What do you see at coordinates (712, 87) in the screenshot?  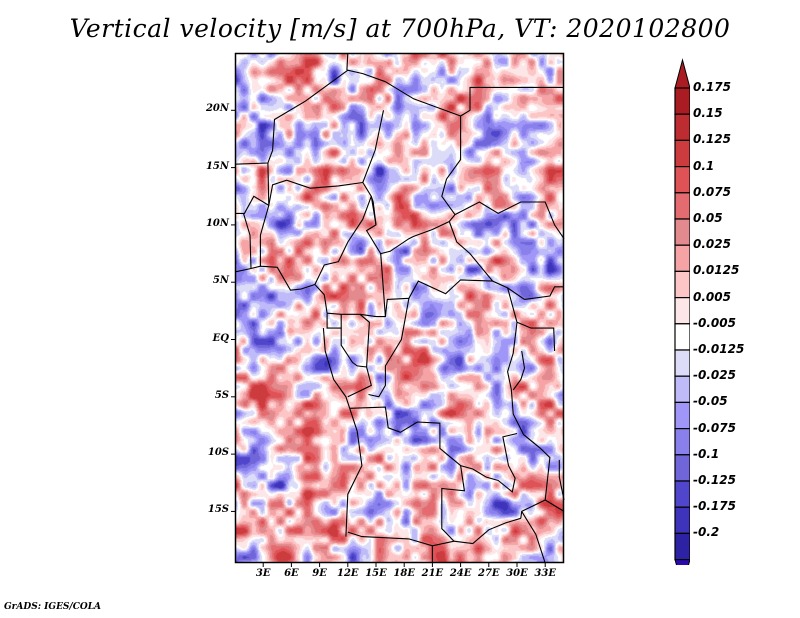 I see `colorbar-level-label: 0.175` at bounding box center [712, 87].